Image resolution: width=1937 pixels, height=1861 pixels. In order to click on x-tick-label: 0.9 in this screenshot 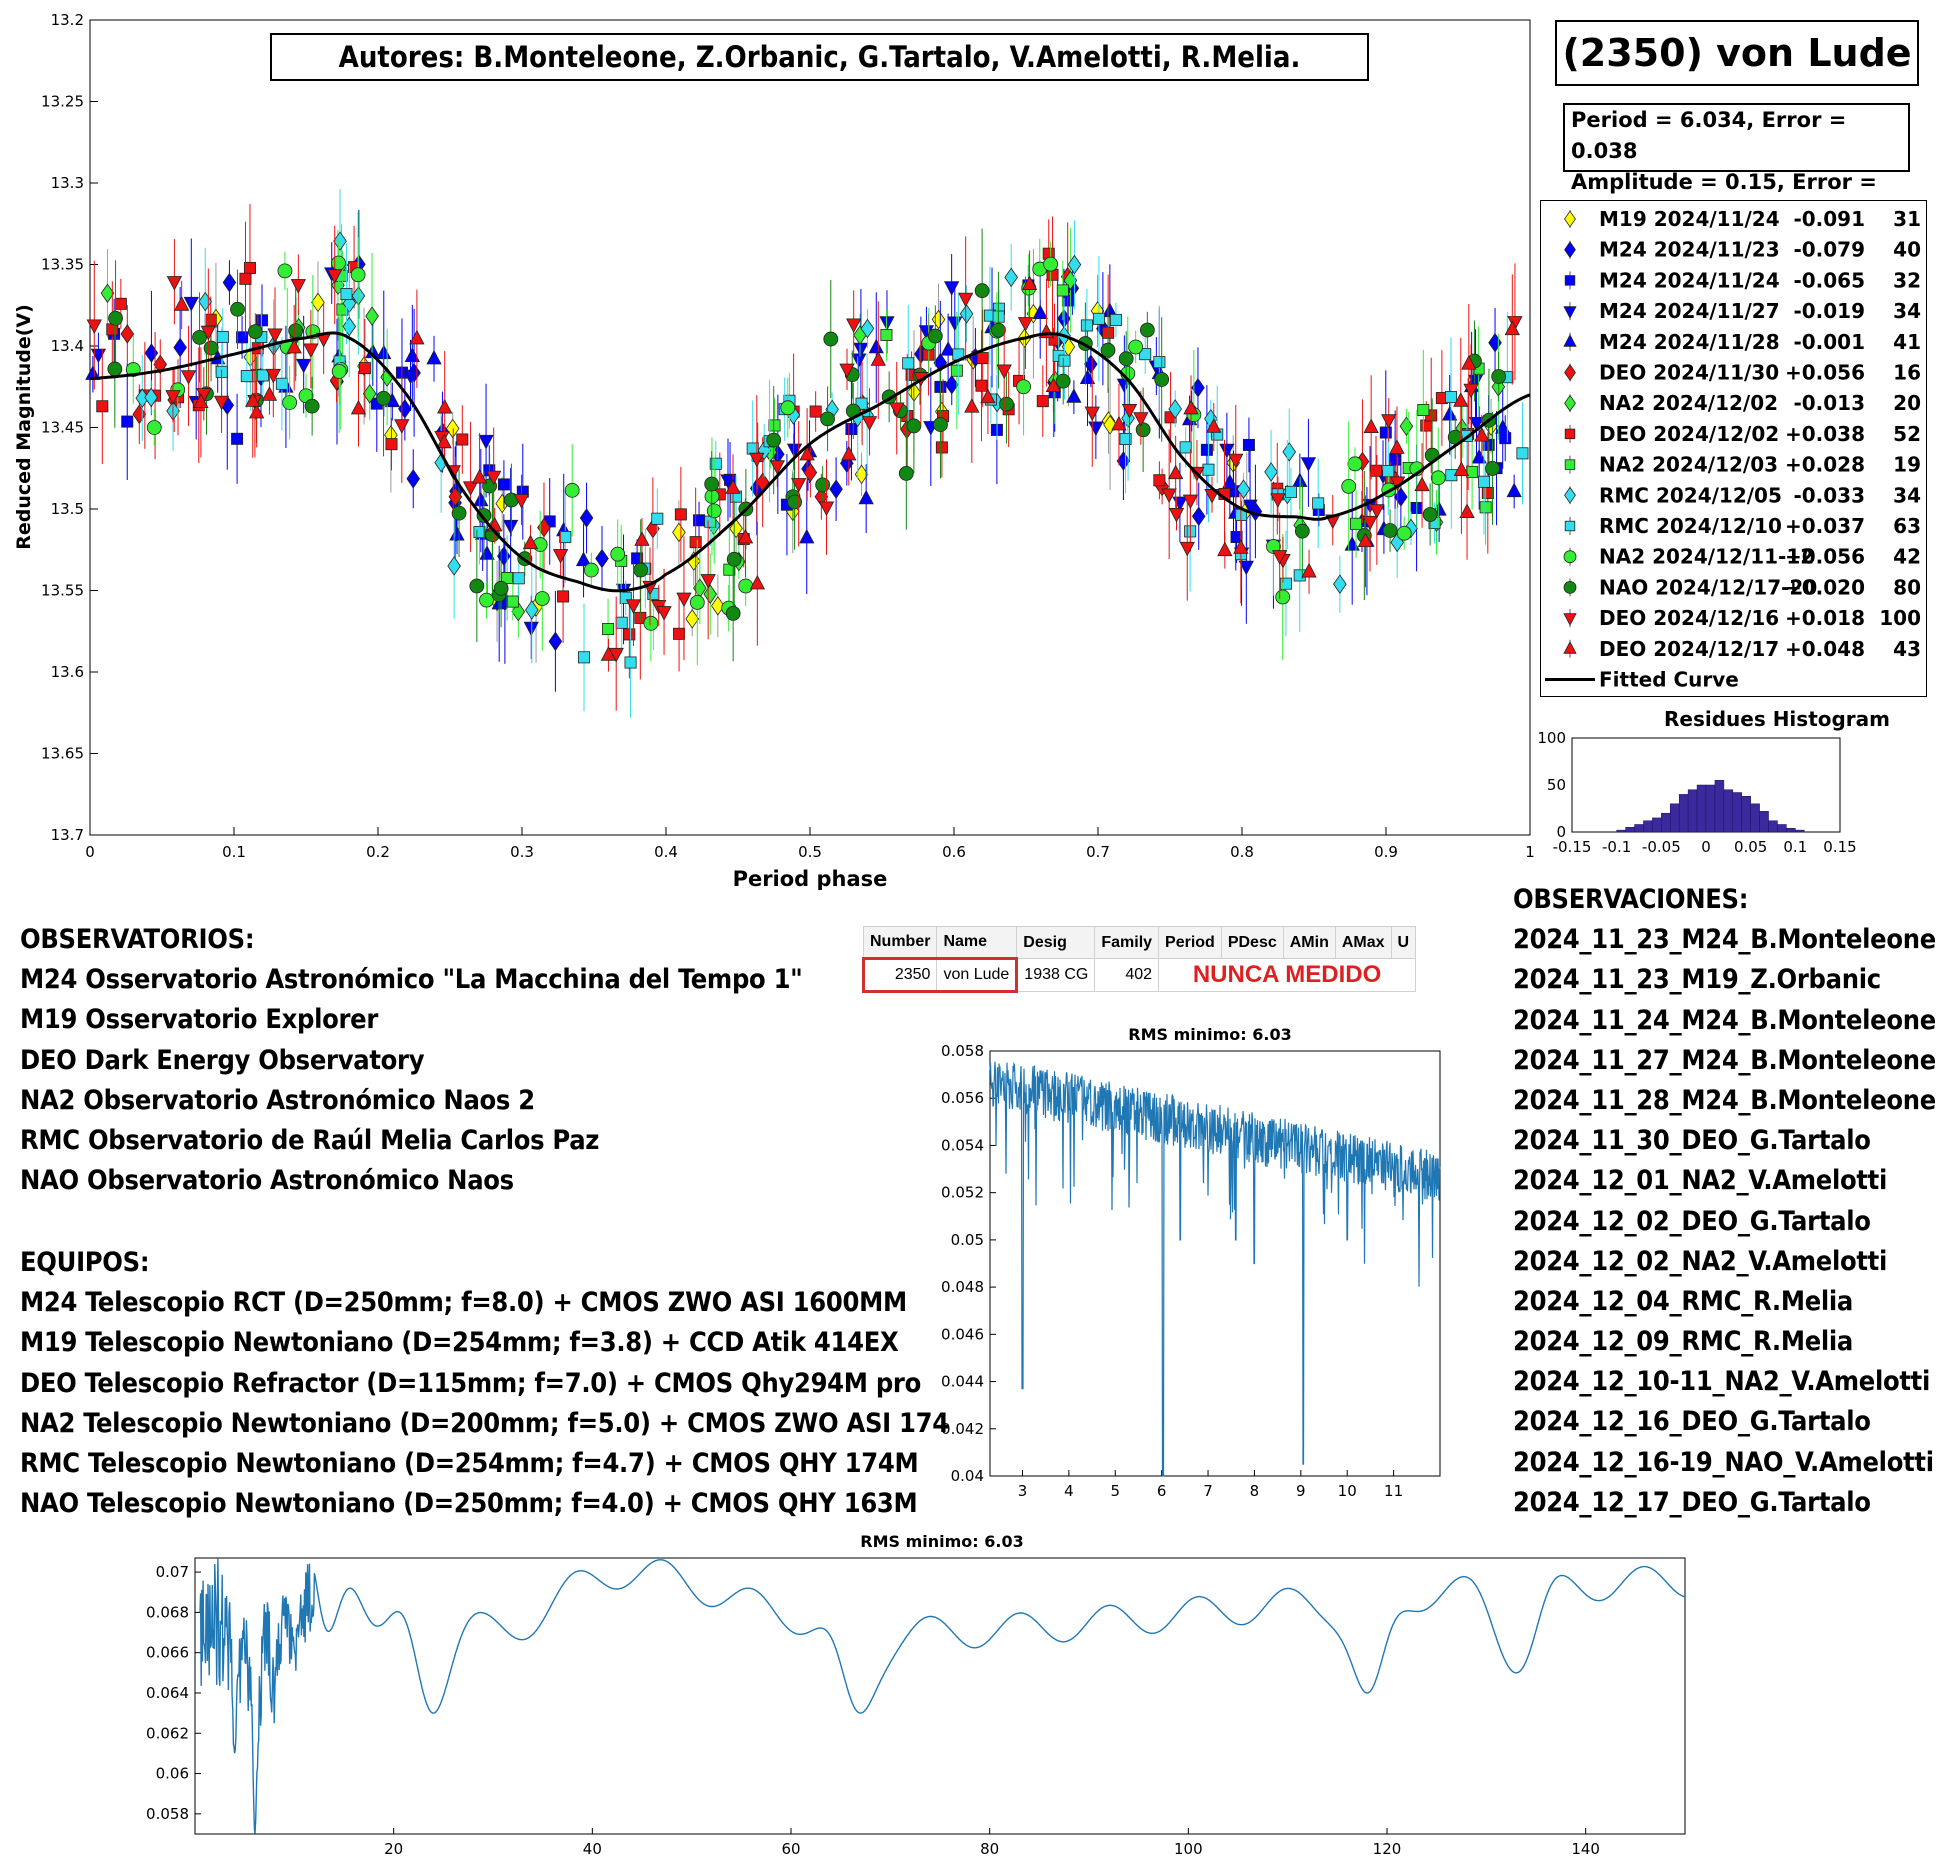, I will do `click(1386, 852)`.